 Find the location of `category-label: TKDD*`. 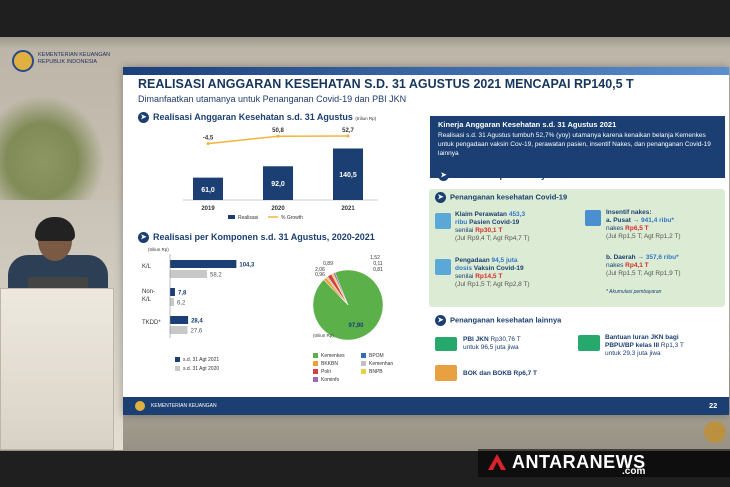

category-label: TKDD* is located at coordinates (151, 323).